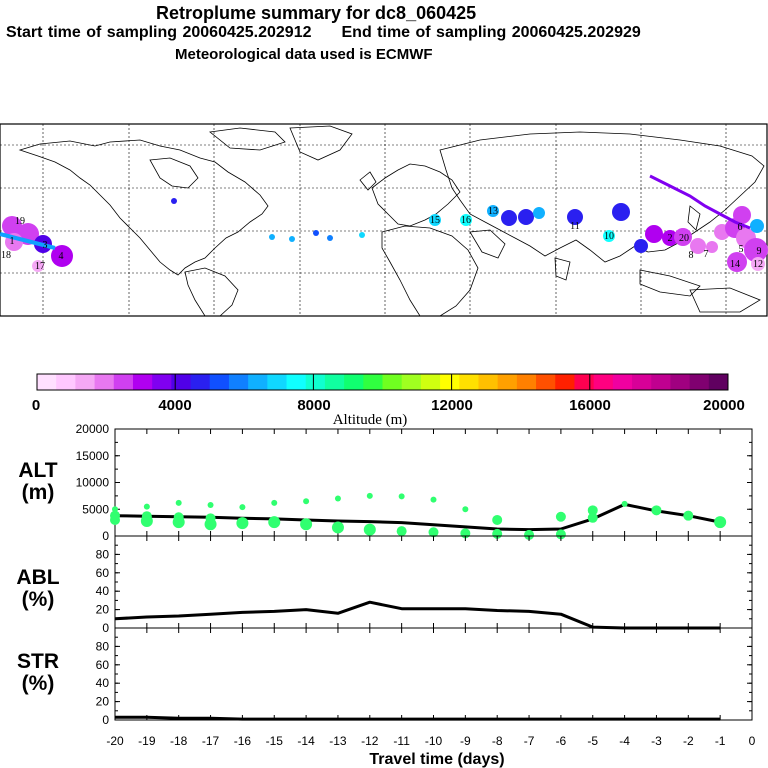  Describe the element at coordinates (590, 405) in the screenshot. I see `colorbar-tick: 16000` at that location.